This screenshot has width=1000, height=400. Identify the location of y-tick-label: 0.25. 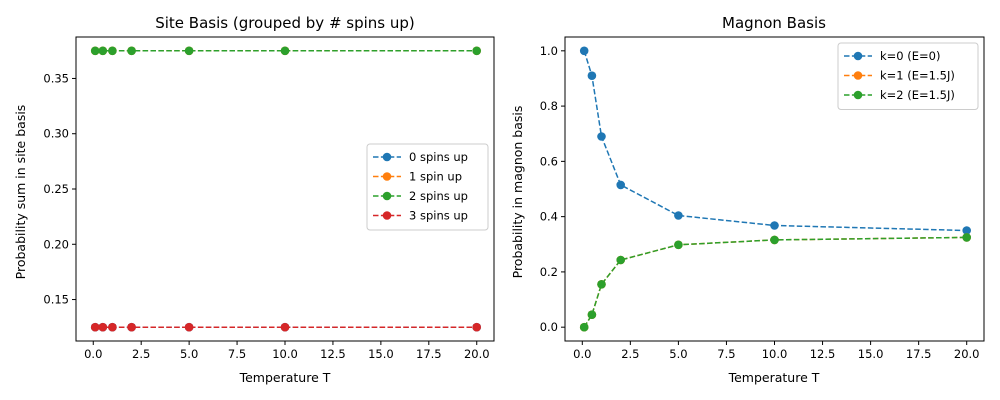
(56, 189).